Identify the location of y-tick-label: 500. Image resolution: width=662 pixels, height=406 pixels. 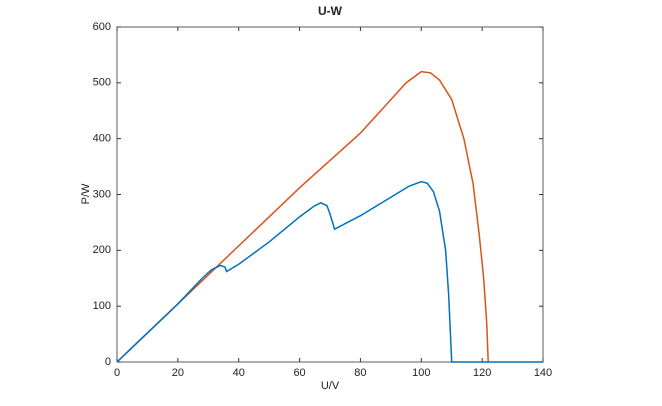
(102, 83).